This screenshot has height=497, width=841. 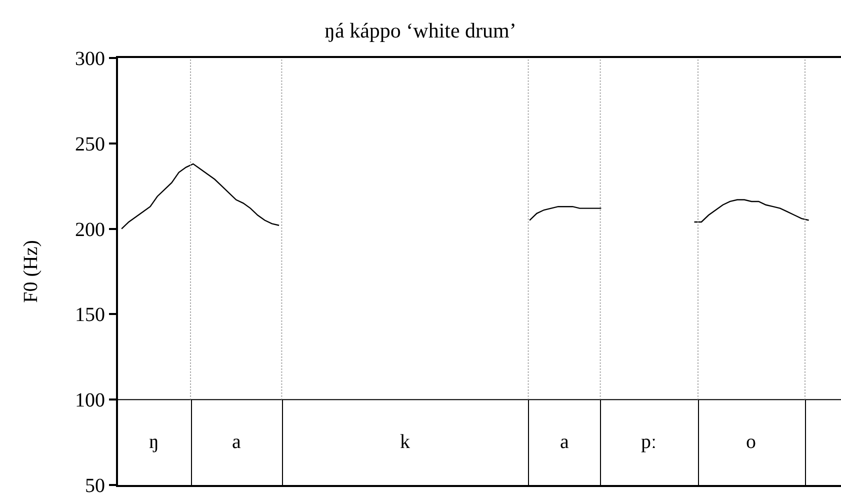 What do you see at coordinates (31, 271) in the screenshot?
I see `y-axis-title: F0 (Hz)` at bounding box center [31, 271].